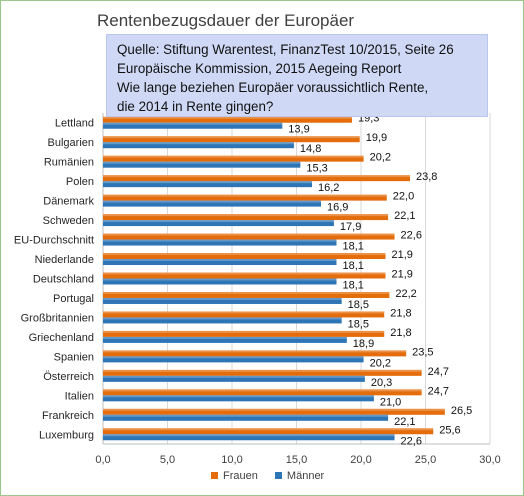  I want to click on legend-swatch-maenner, so click(278, 475).